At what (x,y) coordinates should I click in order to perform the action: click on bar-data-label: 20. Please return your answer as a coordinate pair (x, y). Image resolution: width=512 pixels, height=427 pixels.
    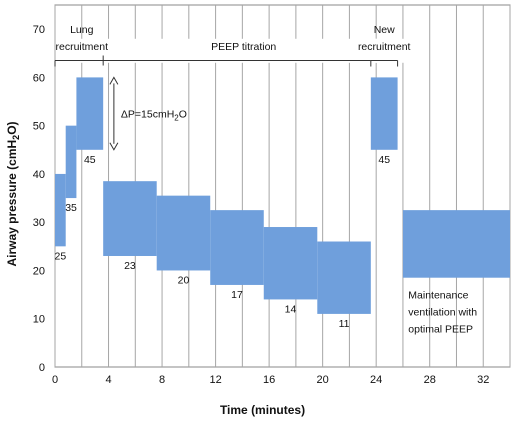
    Looking at the image, I should click on (184, 280).